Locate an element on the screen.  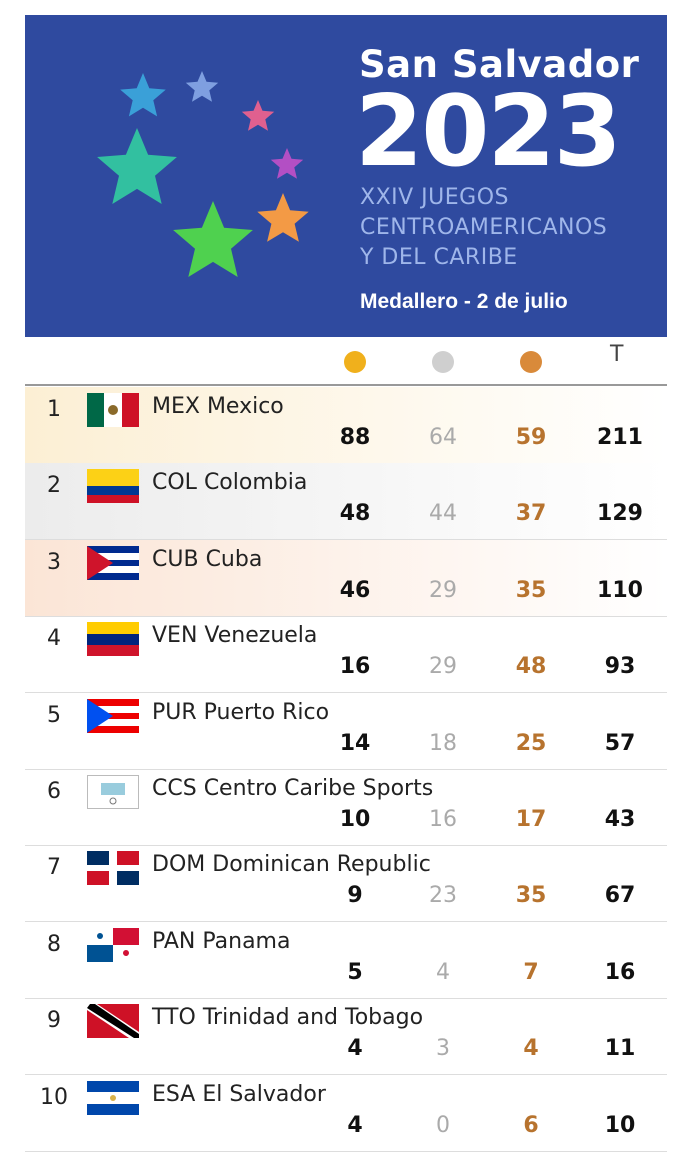
table-row: 5 PUR Puerto Rico 14 18 25 57 is located at coordinates (346, 731).